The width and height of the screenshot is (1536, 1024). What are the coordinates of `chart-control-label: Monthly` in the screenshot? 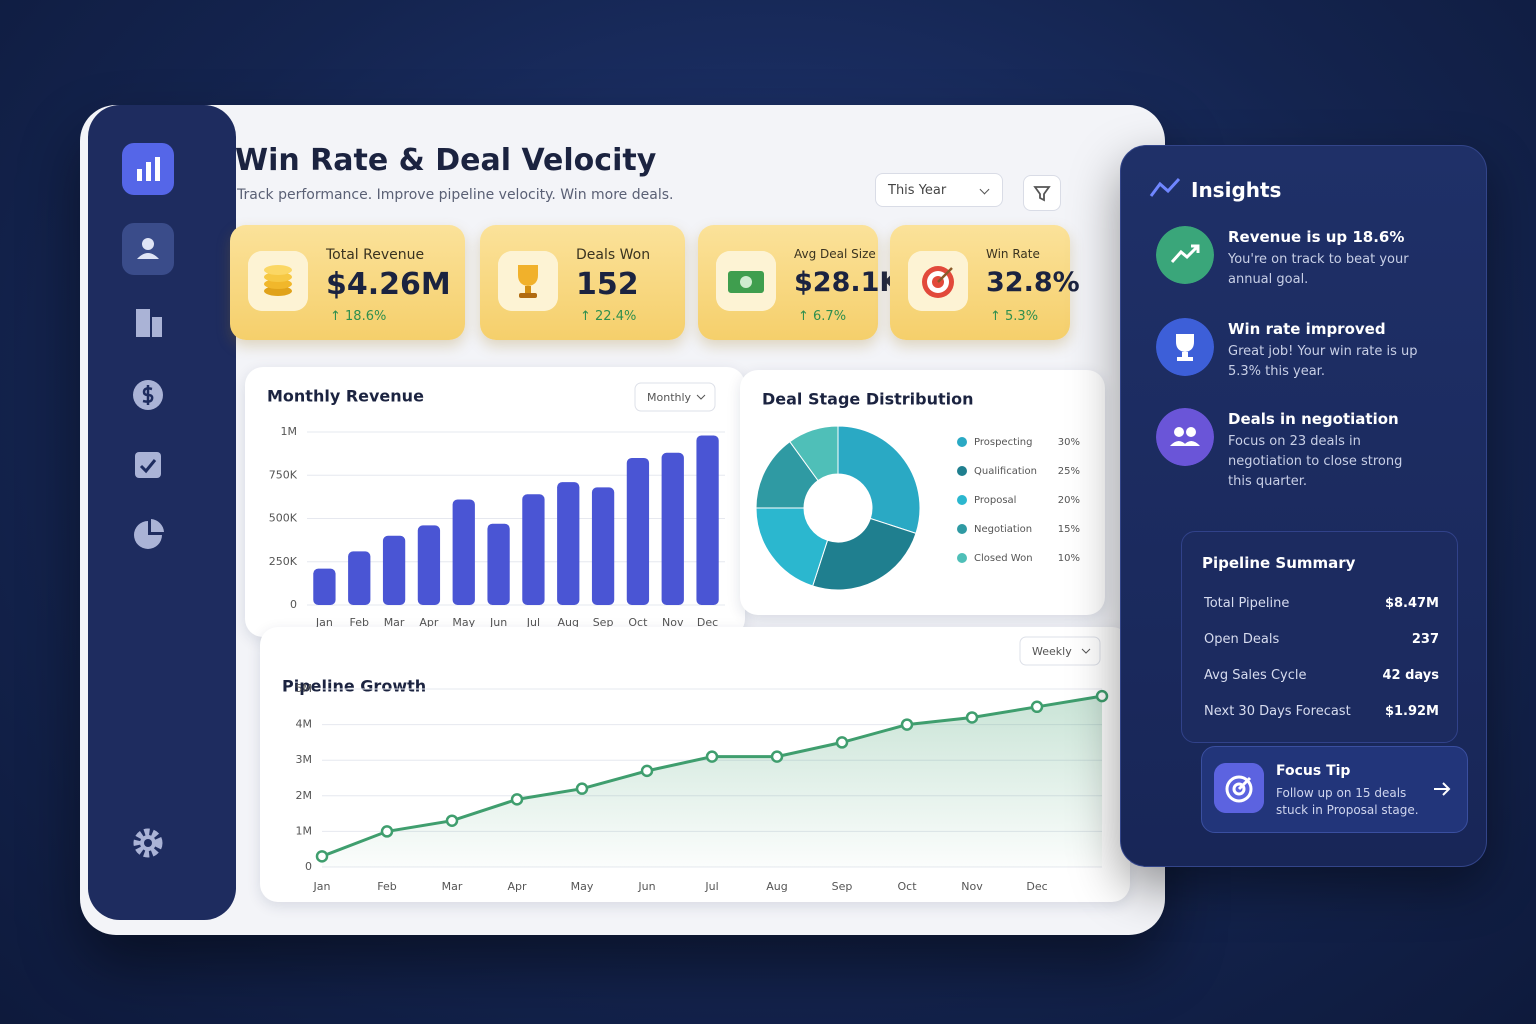 It's located at (669, 397).